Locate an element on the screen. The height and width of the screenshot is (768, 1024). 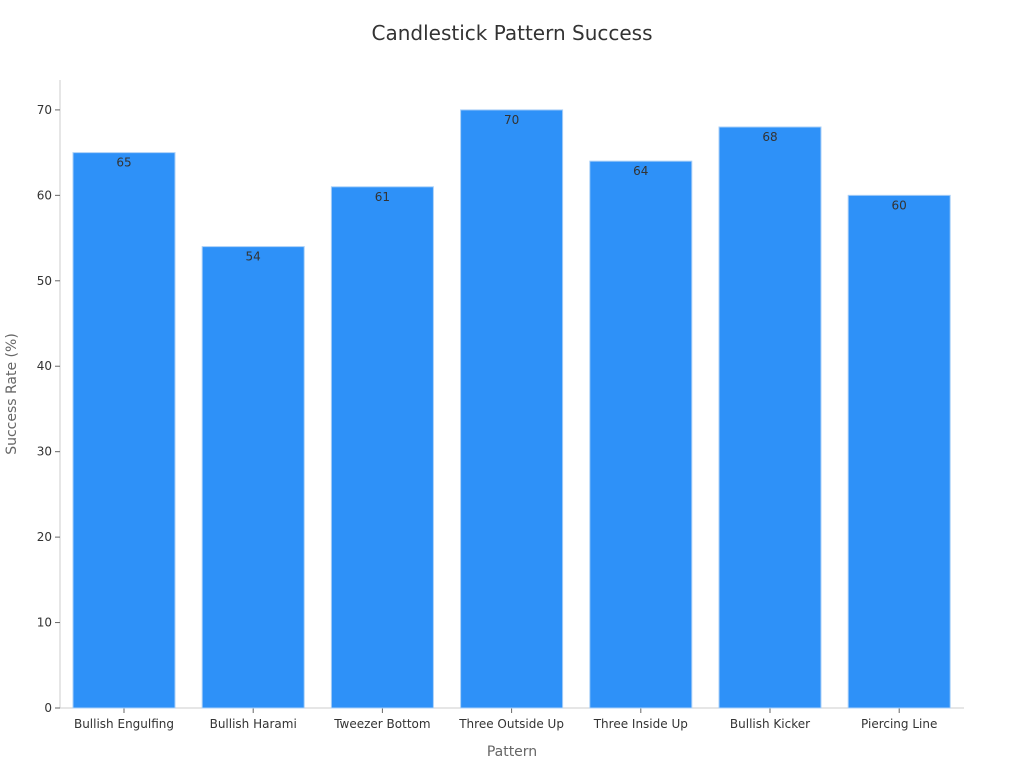
bar-bullish-engulfing is located at coordinates (124, 430).